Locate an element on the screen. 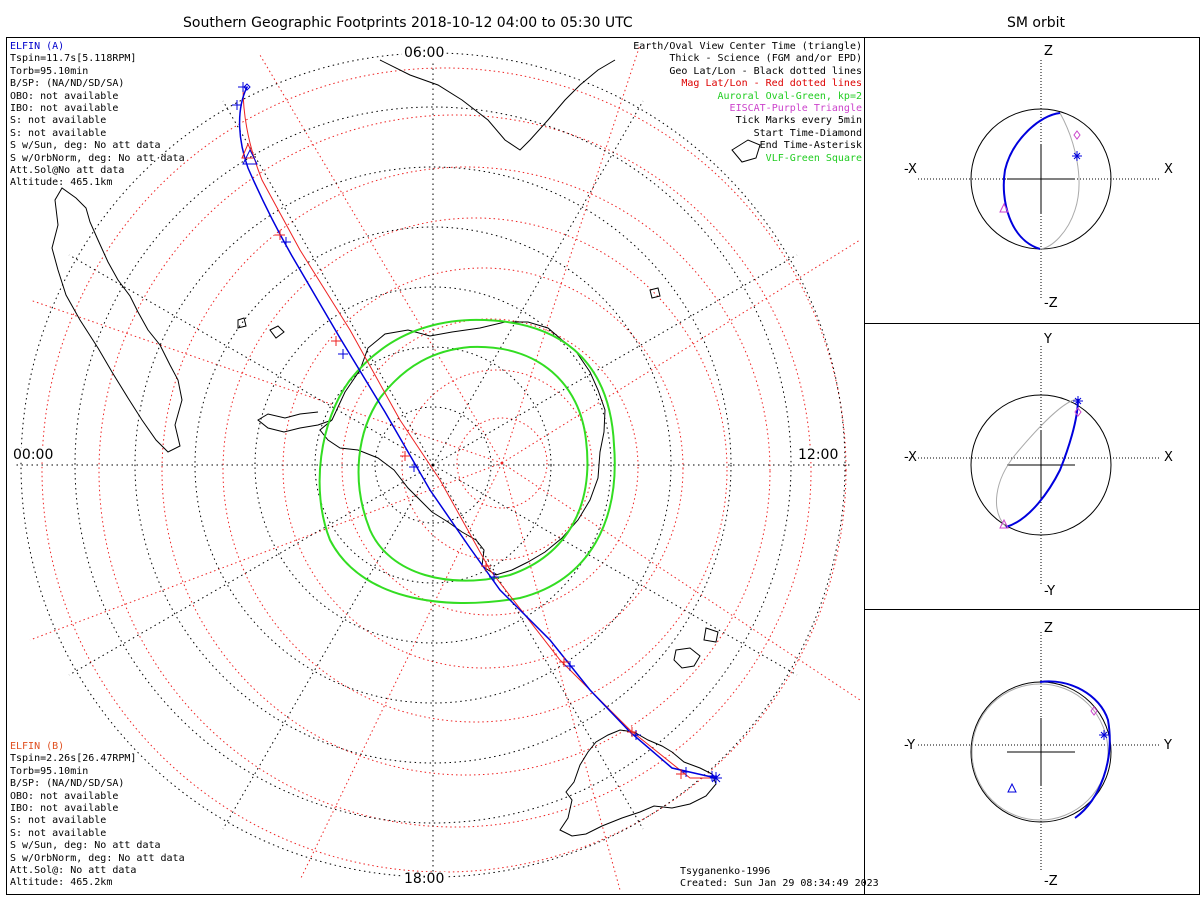 The height and width of the screenshot is (900, 1200). elfin-b-name: ELFIN (B) is located at coordinates (37, 746).